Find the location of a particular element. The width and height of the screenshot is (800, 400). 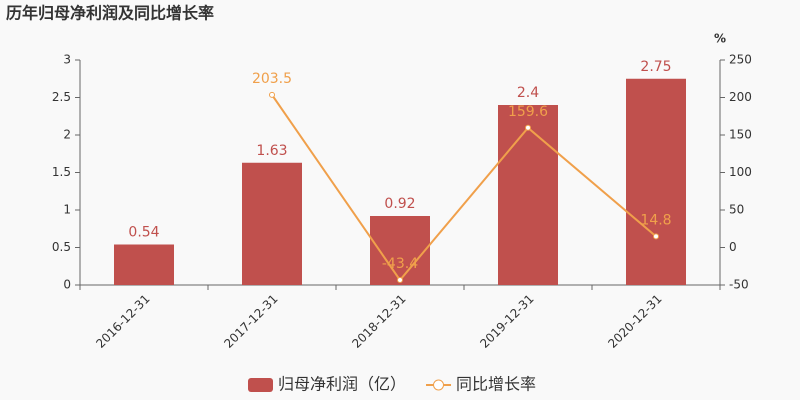

y-tick-label: 2 is located at coordinates (67, 135).